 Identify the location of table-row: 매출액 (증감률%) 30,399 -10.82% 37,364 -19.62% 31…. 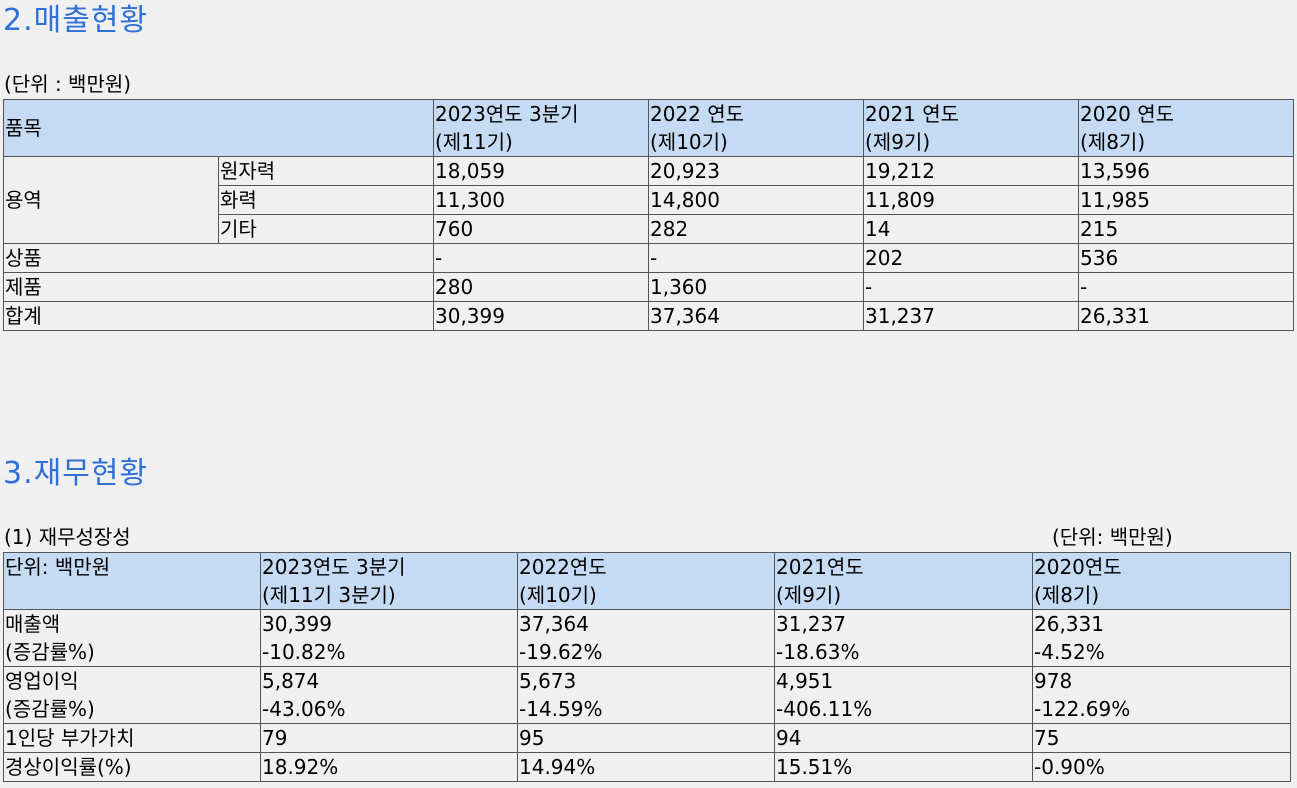
(647, 638).